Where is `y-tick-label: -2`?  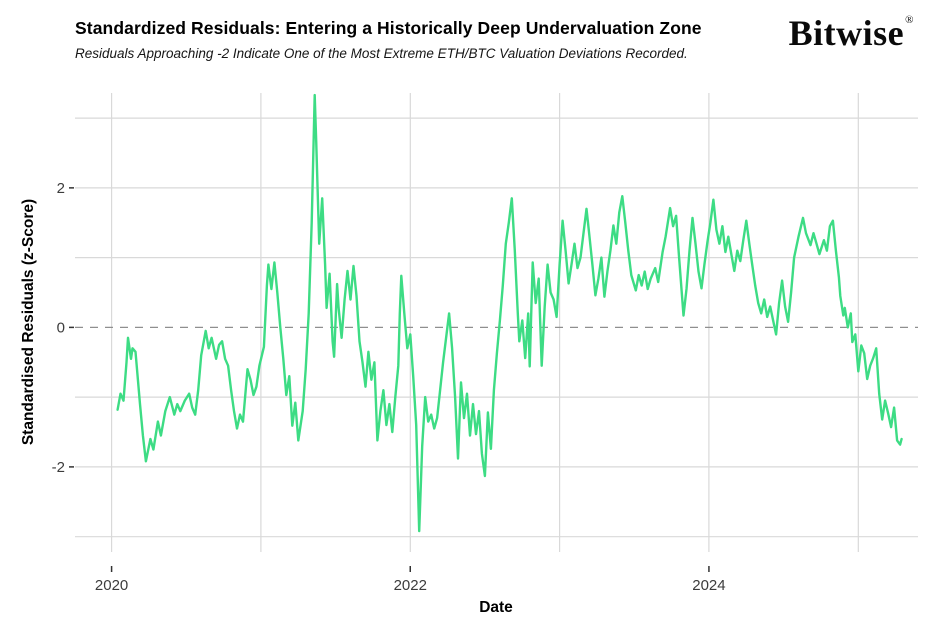
y-tick-label: -2 is located at coordinates (58, 467).